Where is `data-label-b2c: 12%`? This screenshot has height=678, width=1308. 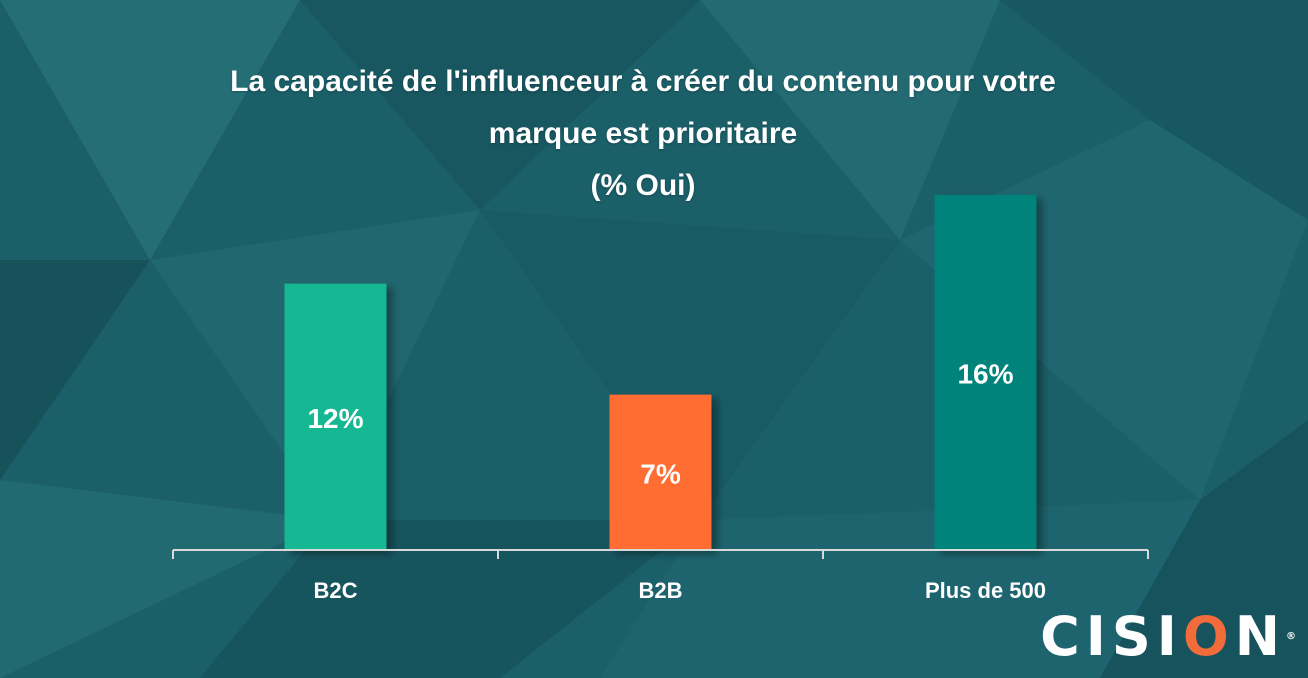
data-label-b2c: 12% is located at coordinates (335, 418).